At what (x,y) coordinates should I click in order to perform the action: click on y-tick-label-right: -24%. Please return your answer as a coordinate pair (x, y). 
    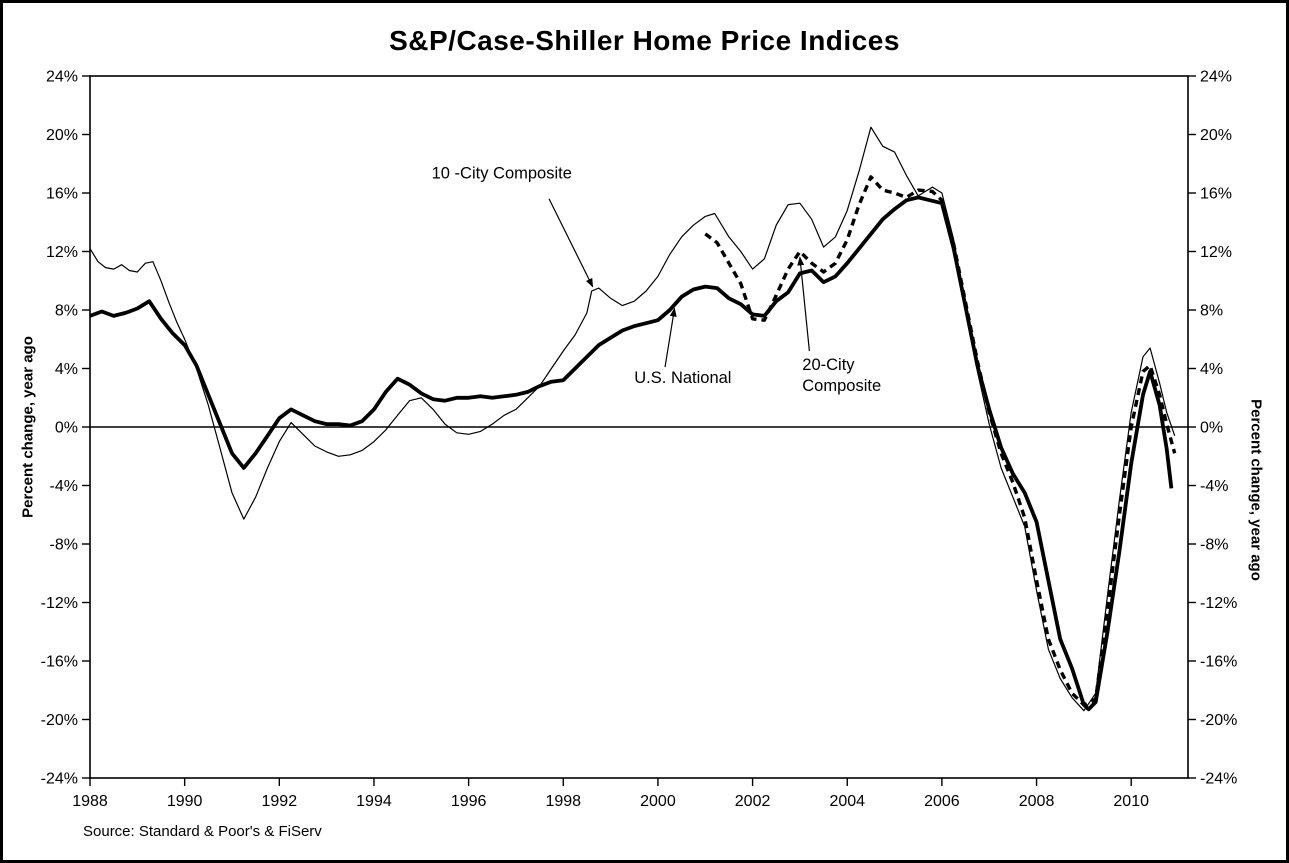
    Looking at the image, I should click on (1218, 779).